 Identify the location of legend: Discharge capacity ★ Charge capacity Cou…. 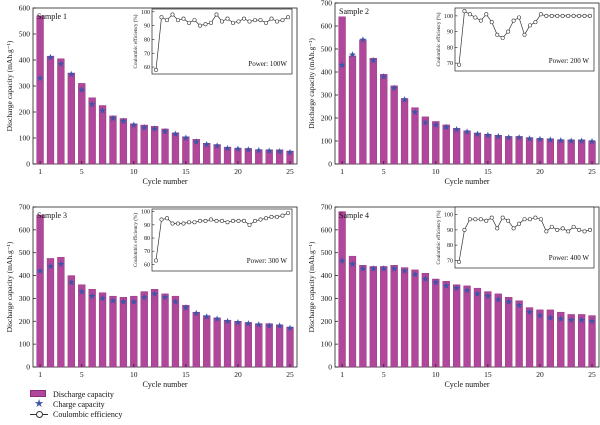
(130, 404).